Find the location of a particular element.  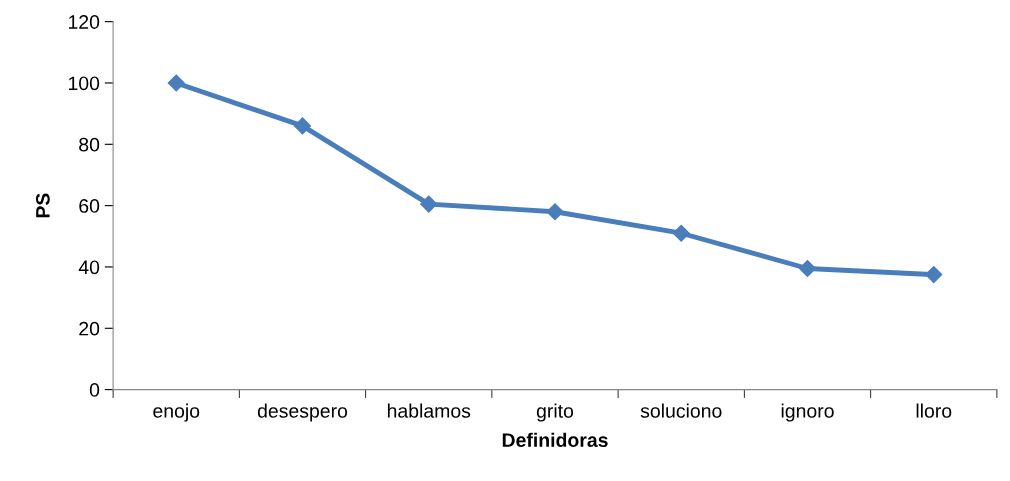

y-tick-label: 0 is located at coordinates (94, 390).